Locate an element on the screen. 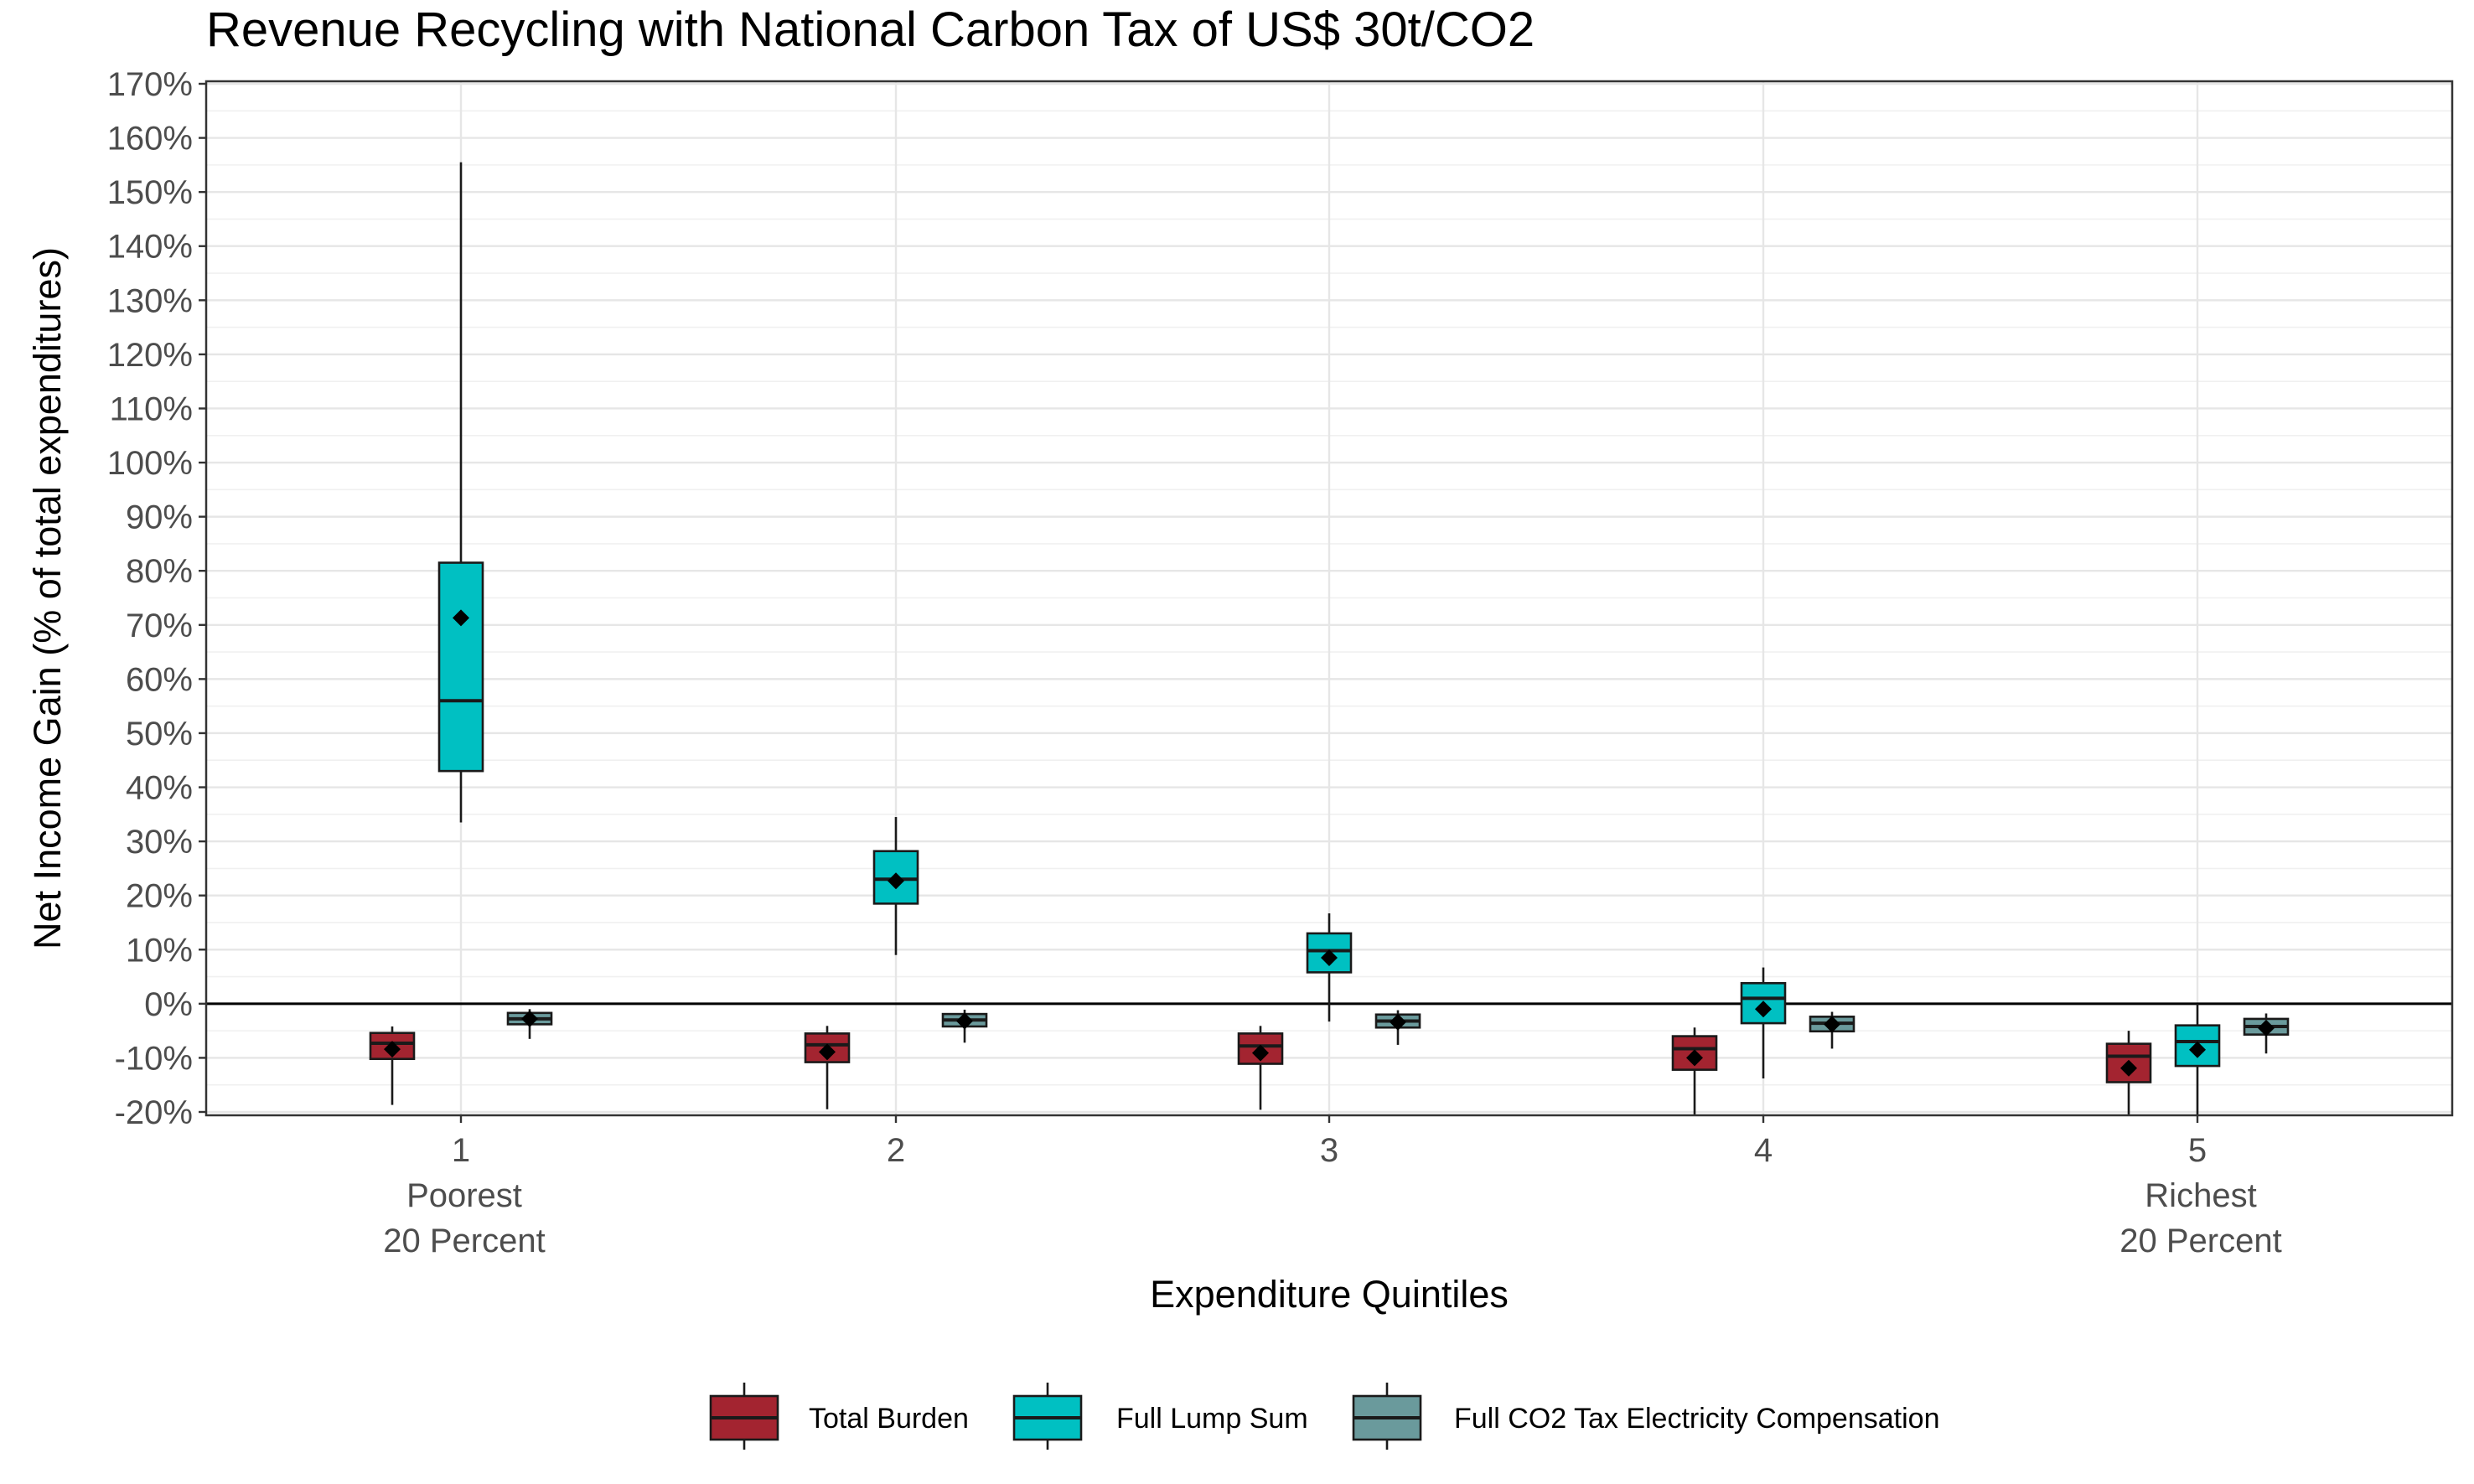 The width and height of the screenshot is (2474, 1484). y-tick-label: 130% is located at coordinates (150, 300).